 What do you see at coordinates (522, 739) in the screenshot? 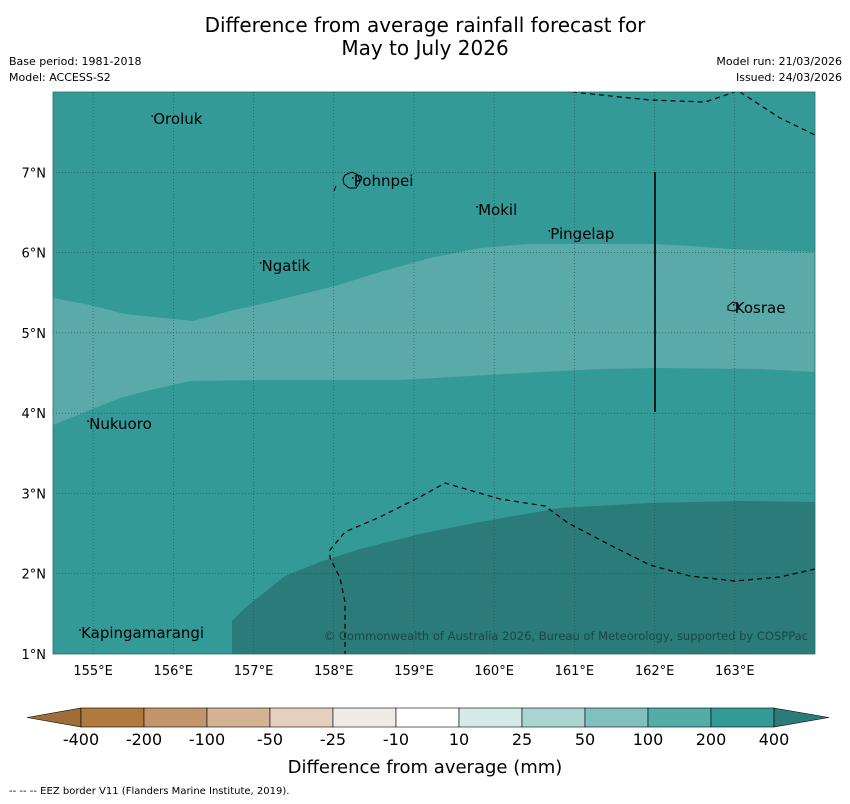
I see `colorbar-label: 25` at bounding box center [522, 739].